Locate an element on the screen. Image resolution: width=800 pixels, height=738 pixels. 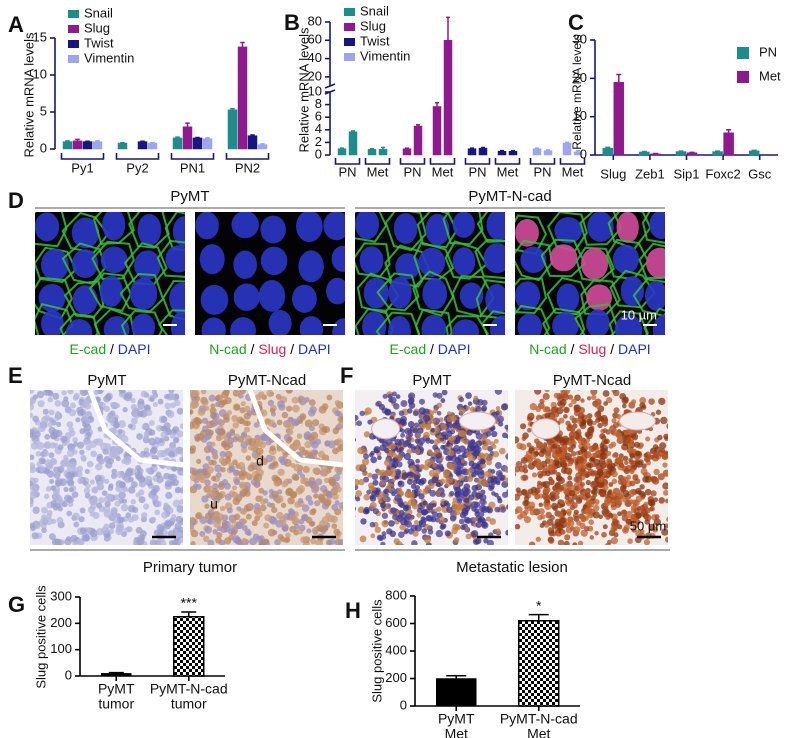
section-caption: Primary tumor is located at coordinates (190, 567).